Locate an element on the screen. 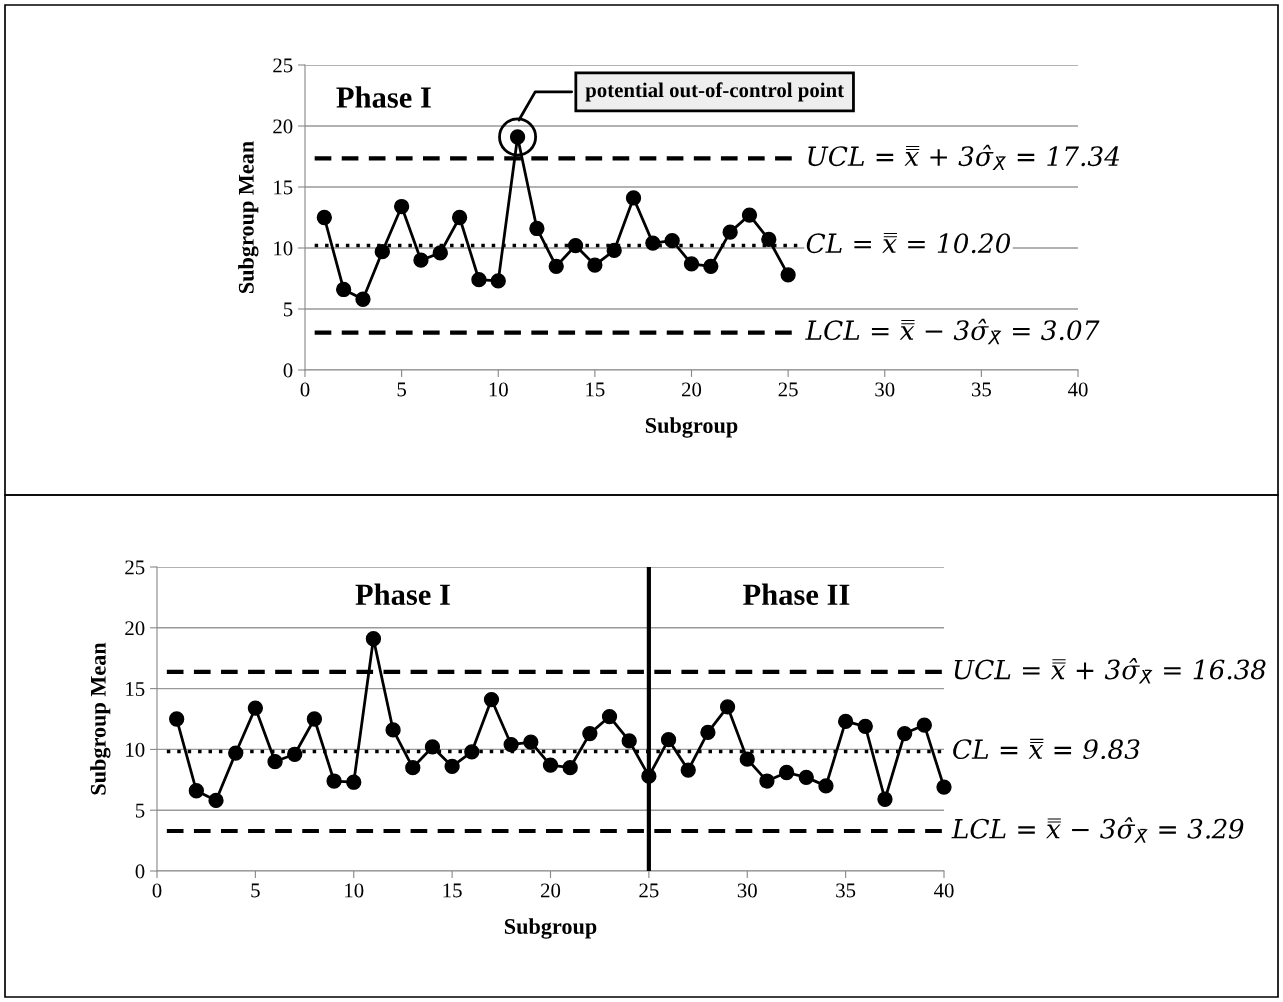 This screenshot has width=1283, height=1002. y-tick-label: 15 is located at coordinates (283, 187).